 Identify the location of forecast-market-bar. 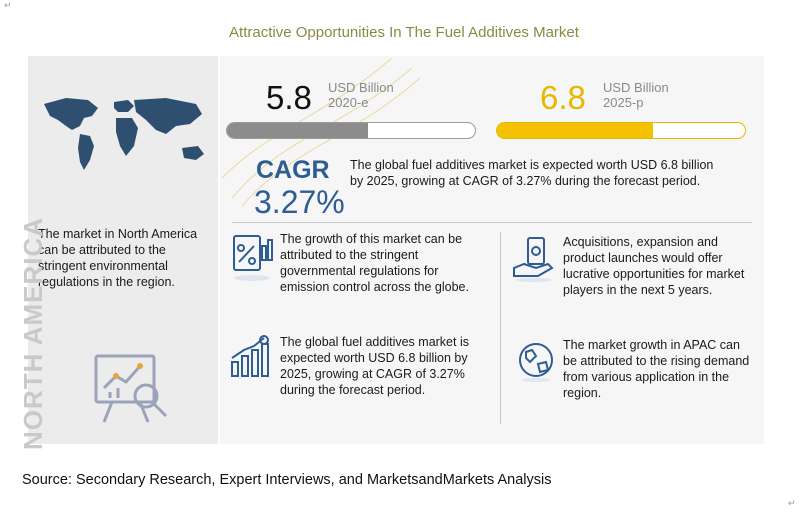
(621, 130).